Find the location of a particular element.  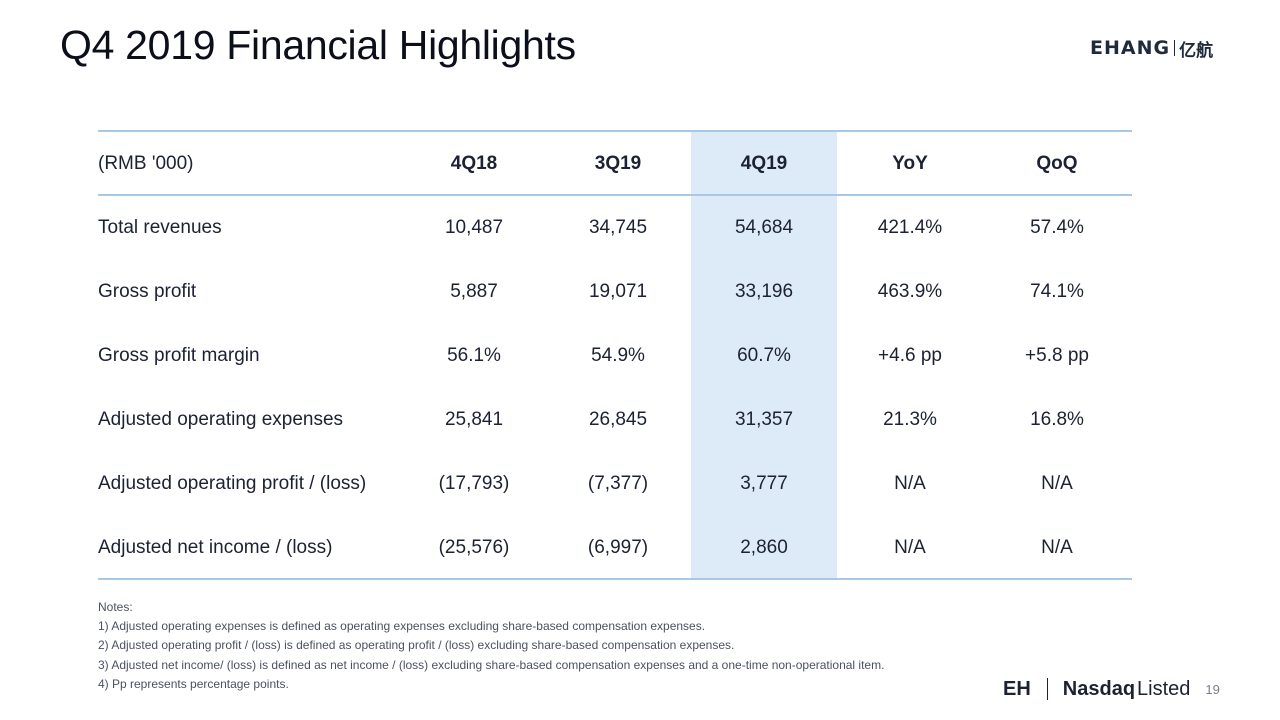

footer-listing: EH Nasdaq Listed 19 is located at coordinates (1111, 689).